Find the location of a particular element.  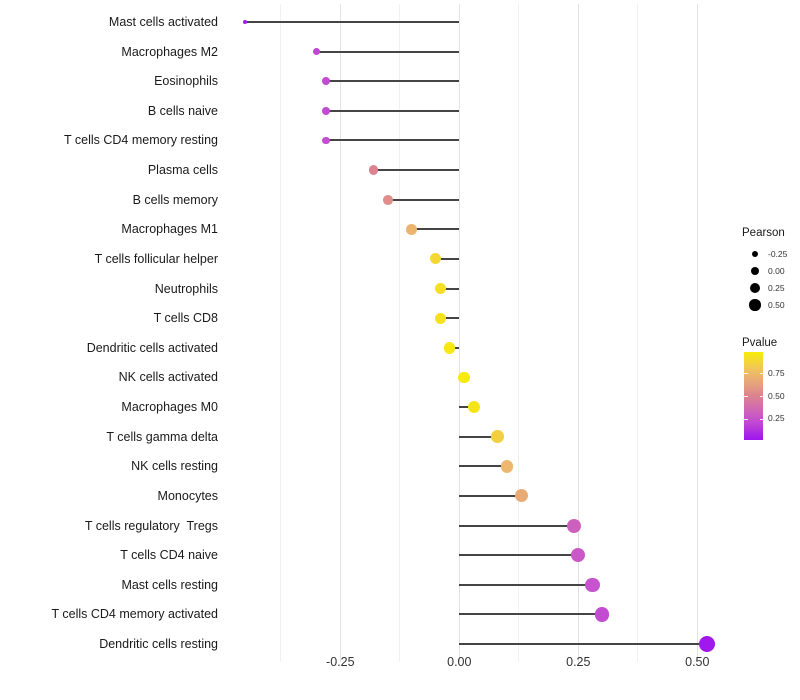

y-axis-label: Mast cells resting is located at coordinates (169, 584).